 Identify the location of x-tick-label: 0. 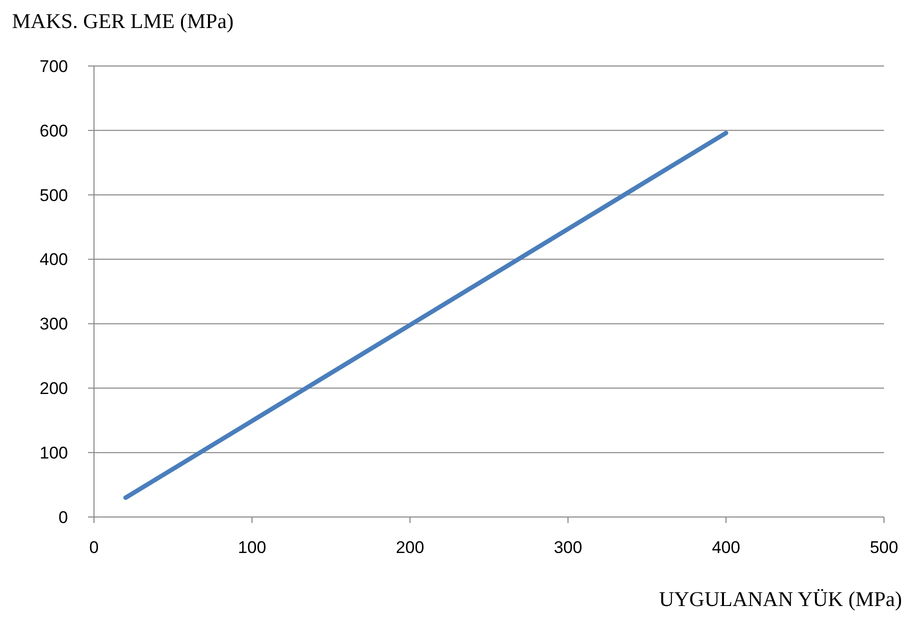
(94, 547).